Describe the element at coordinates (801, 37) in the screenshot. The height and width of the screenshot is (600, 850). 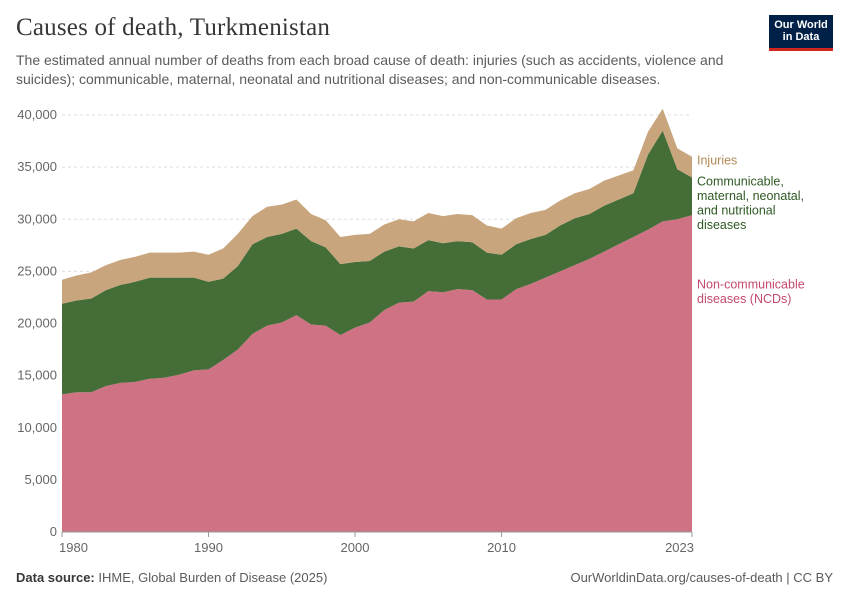
I see `logo-line-2: in Data` at that location.